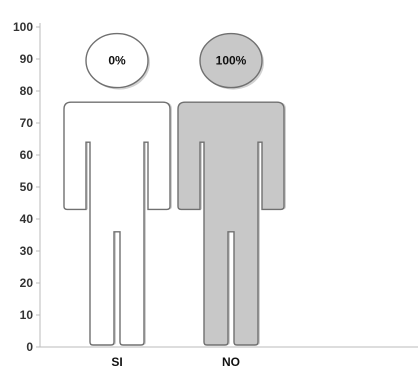 The width and height of the screenshot is (420, 370). I want to click on data-label-no: 100%, so click(231, 61).